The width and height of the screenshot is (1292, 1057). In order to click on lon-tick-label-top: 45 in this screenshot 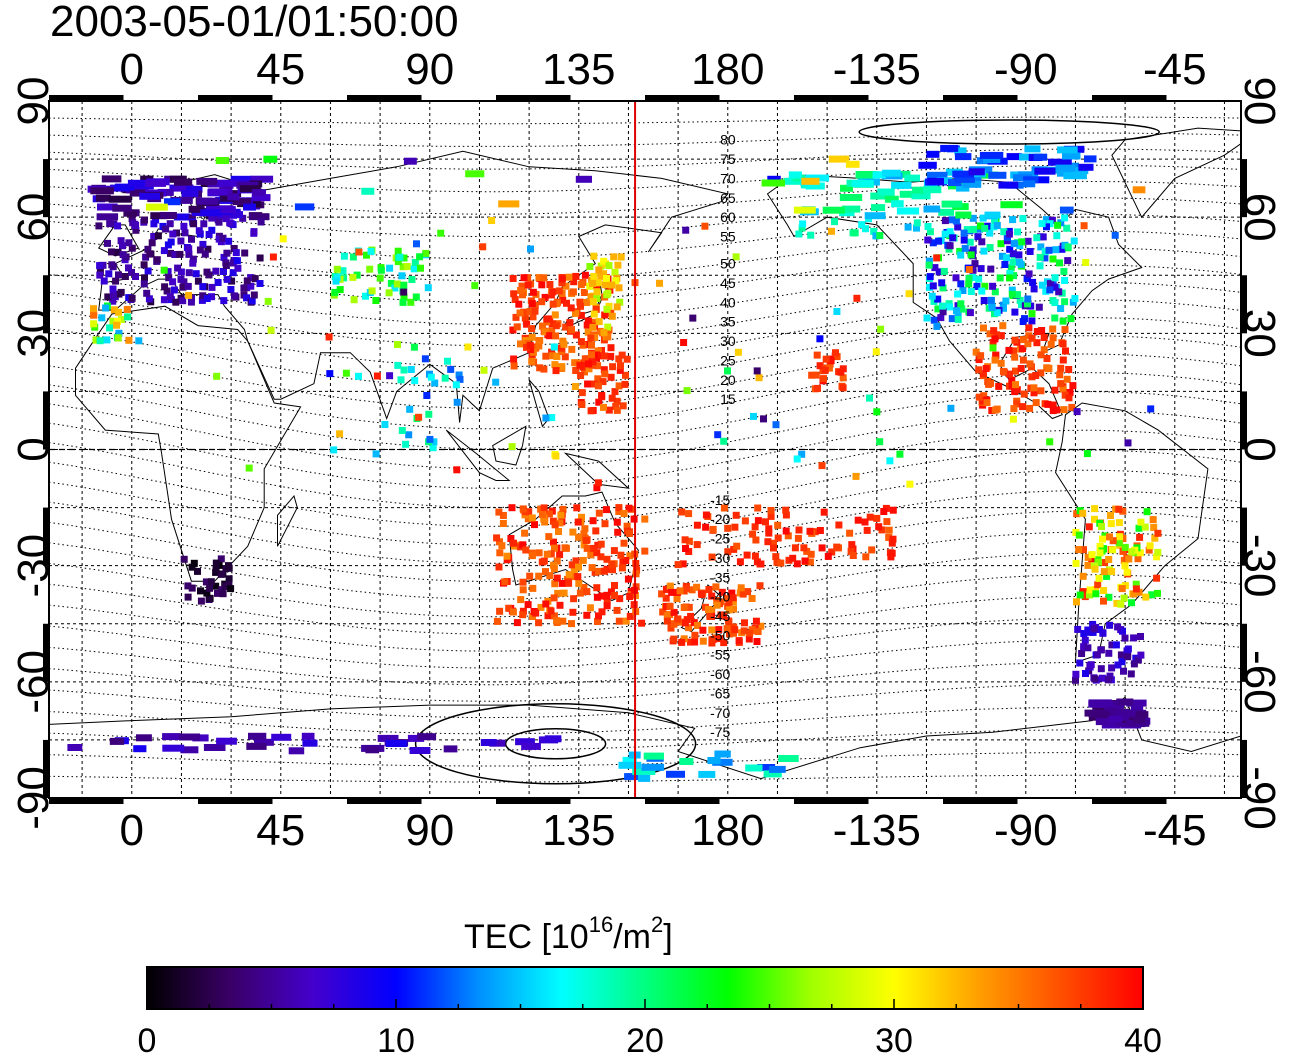, I will do `click(280, 69)`.